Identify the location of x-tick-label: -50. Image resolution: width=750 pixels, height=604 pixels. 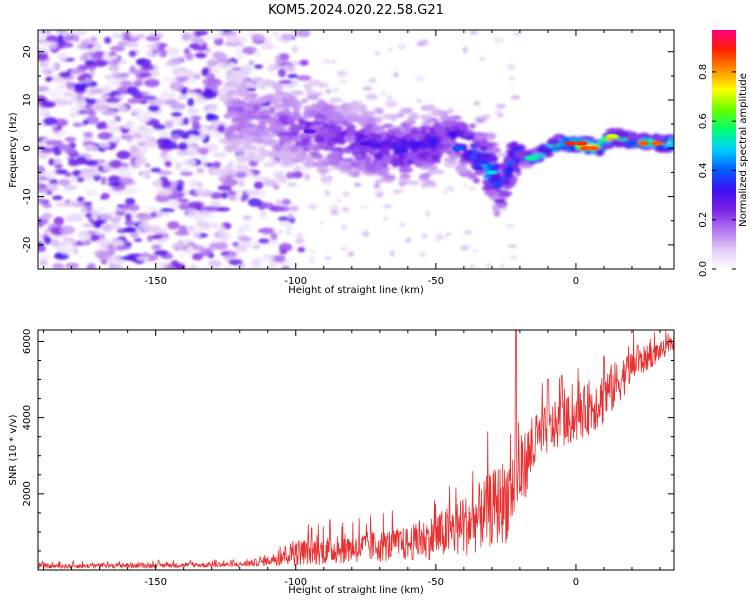
(436, 582).